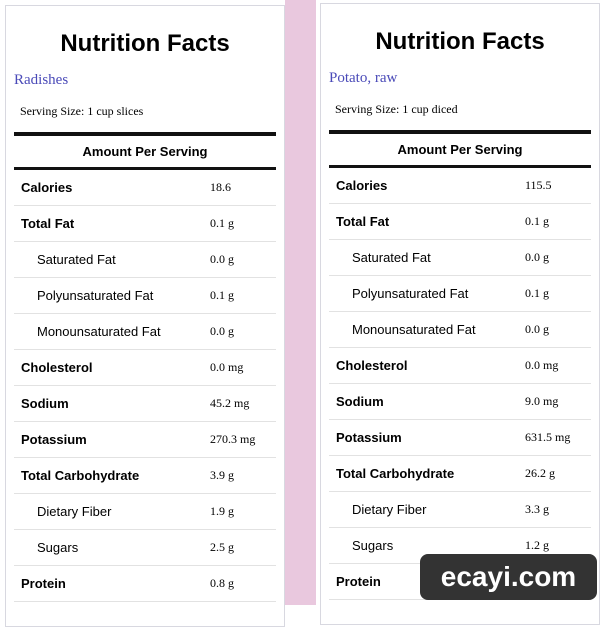 The height and width of the screenshot is (627, 600). Describe the element at coordinates (222, 583) in the screenshot. I see `nutrient-value: 0.8 g` at that location.